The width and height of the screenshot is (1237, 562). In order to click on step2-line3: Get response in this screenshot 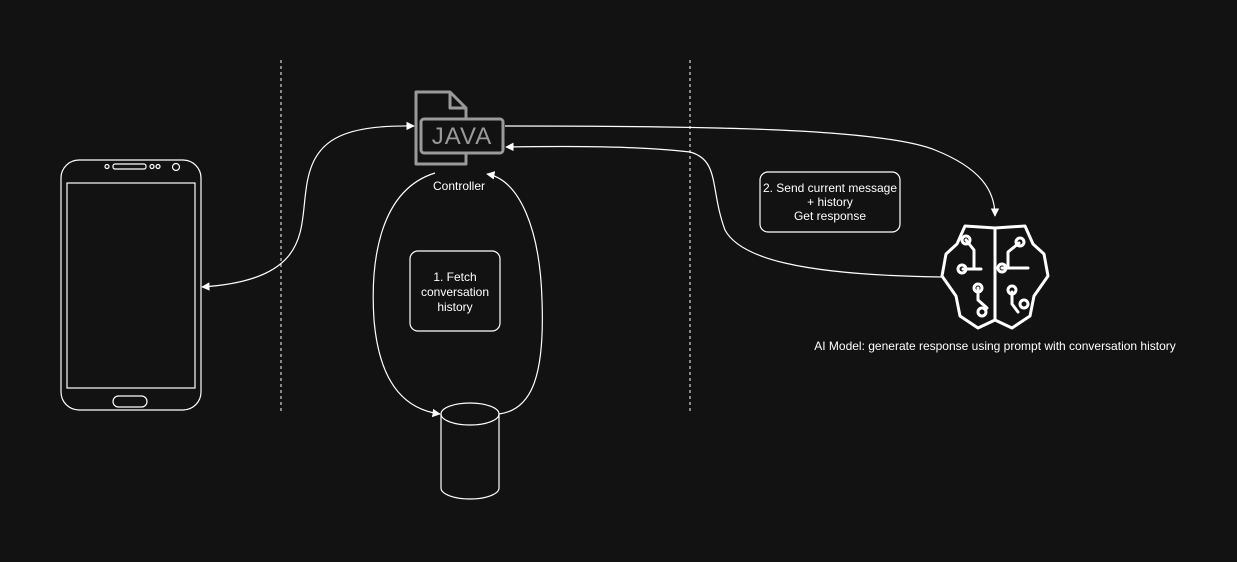, I will do `click(830, 216)`.